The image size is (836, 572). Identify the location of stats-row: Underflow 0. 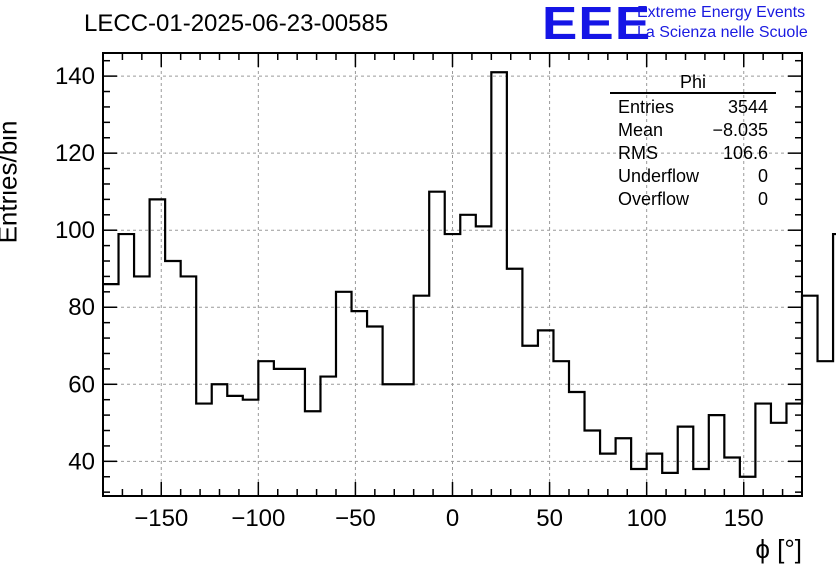
(693, 176).